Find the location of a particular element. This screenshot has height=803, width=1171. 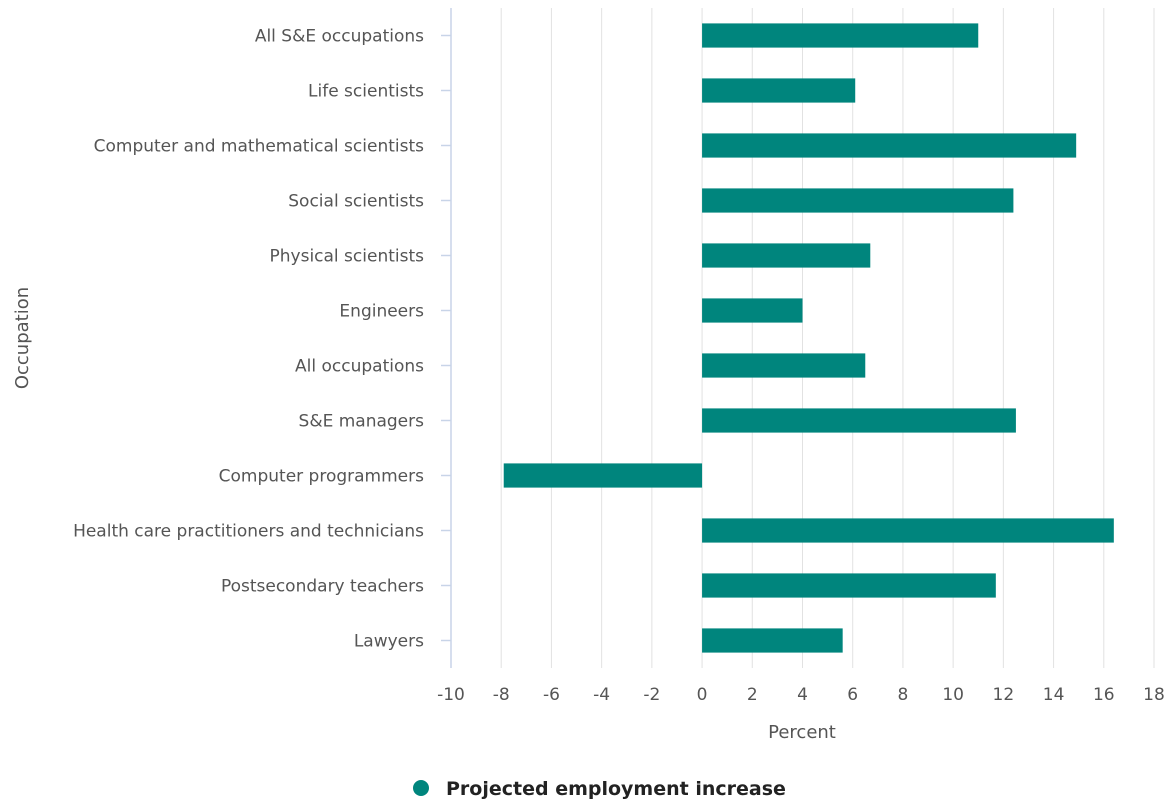

x-tick-label: -8 is located at coordinates (501, 695).